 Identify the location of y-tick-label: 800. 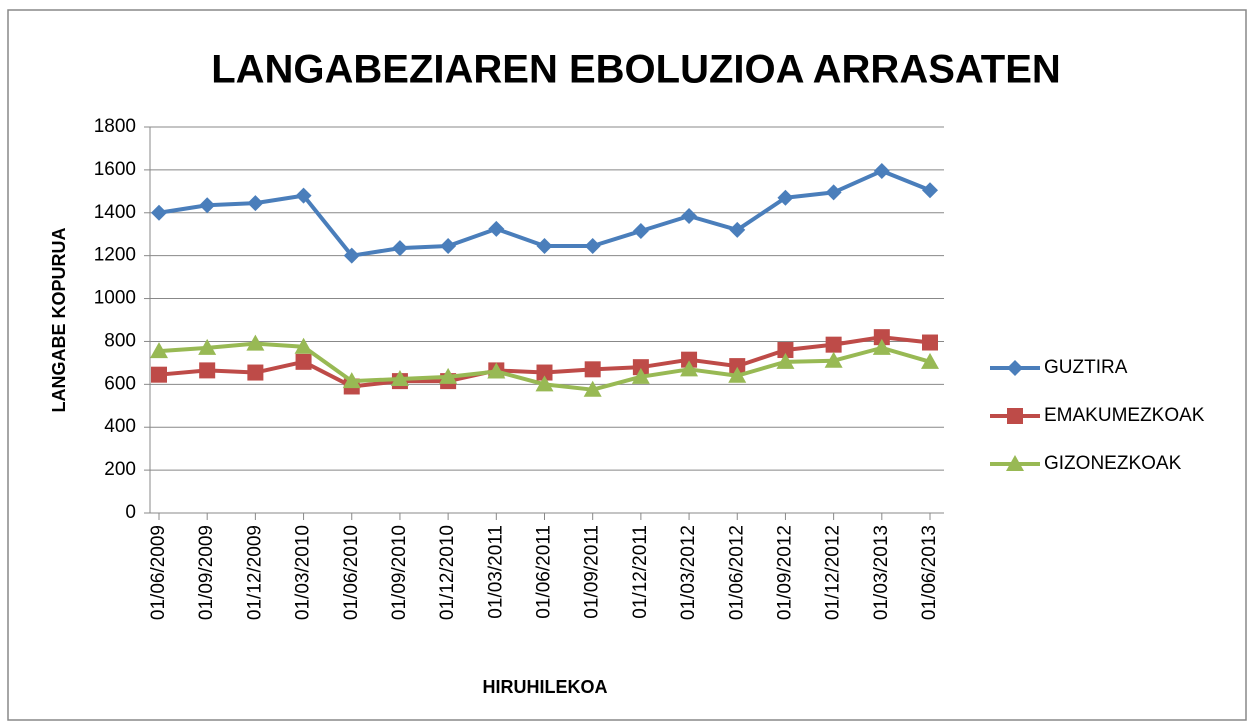
(120, 340).